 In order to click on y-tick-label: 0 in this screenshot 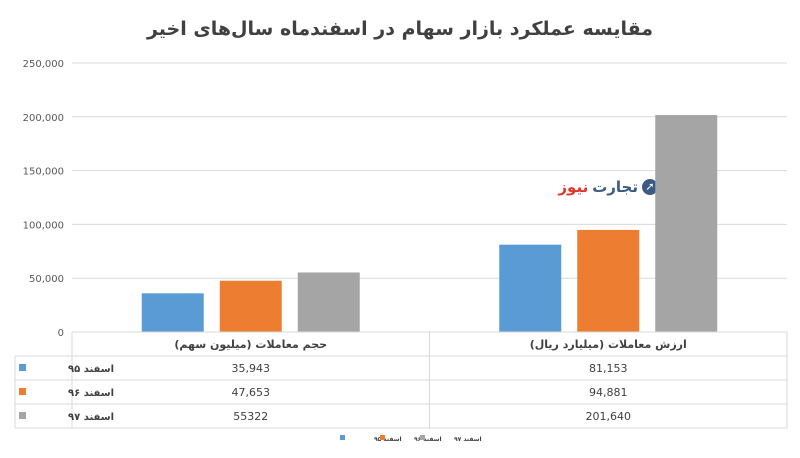, I will do `click(61, 333)`.